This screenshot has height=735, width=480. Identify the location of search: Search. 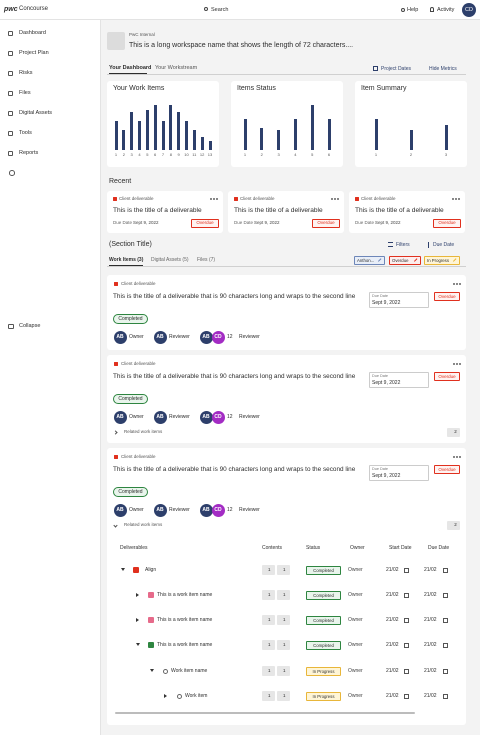
(220, 9).